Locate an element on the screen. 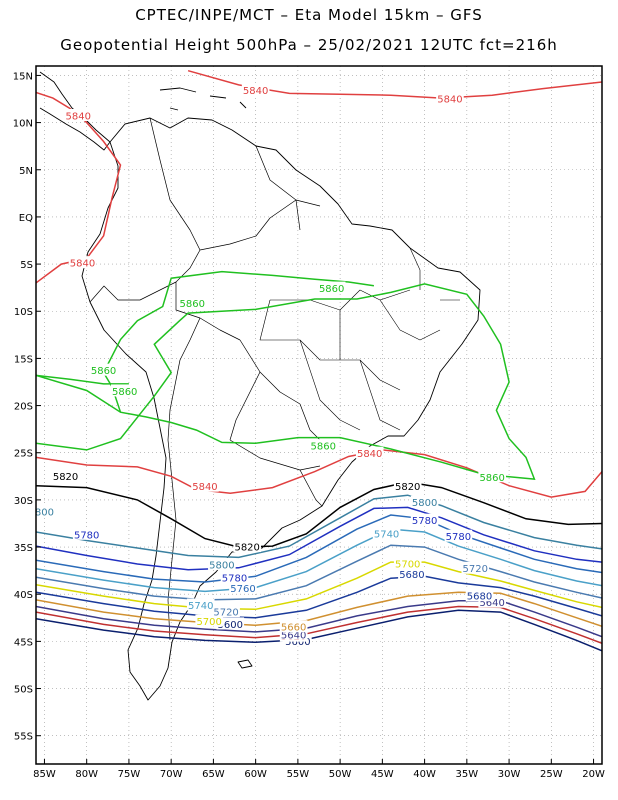  lat-tick-label: 10N is located at coordinates (23, 124).